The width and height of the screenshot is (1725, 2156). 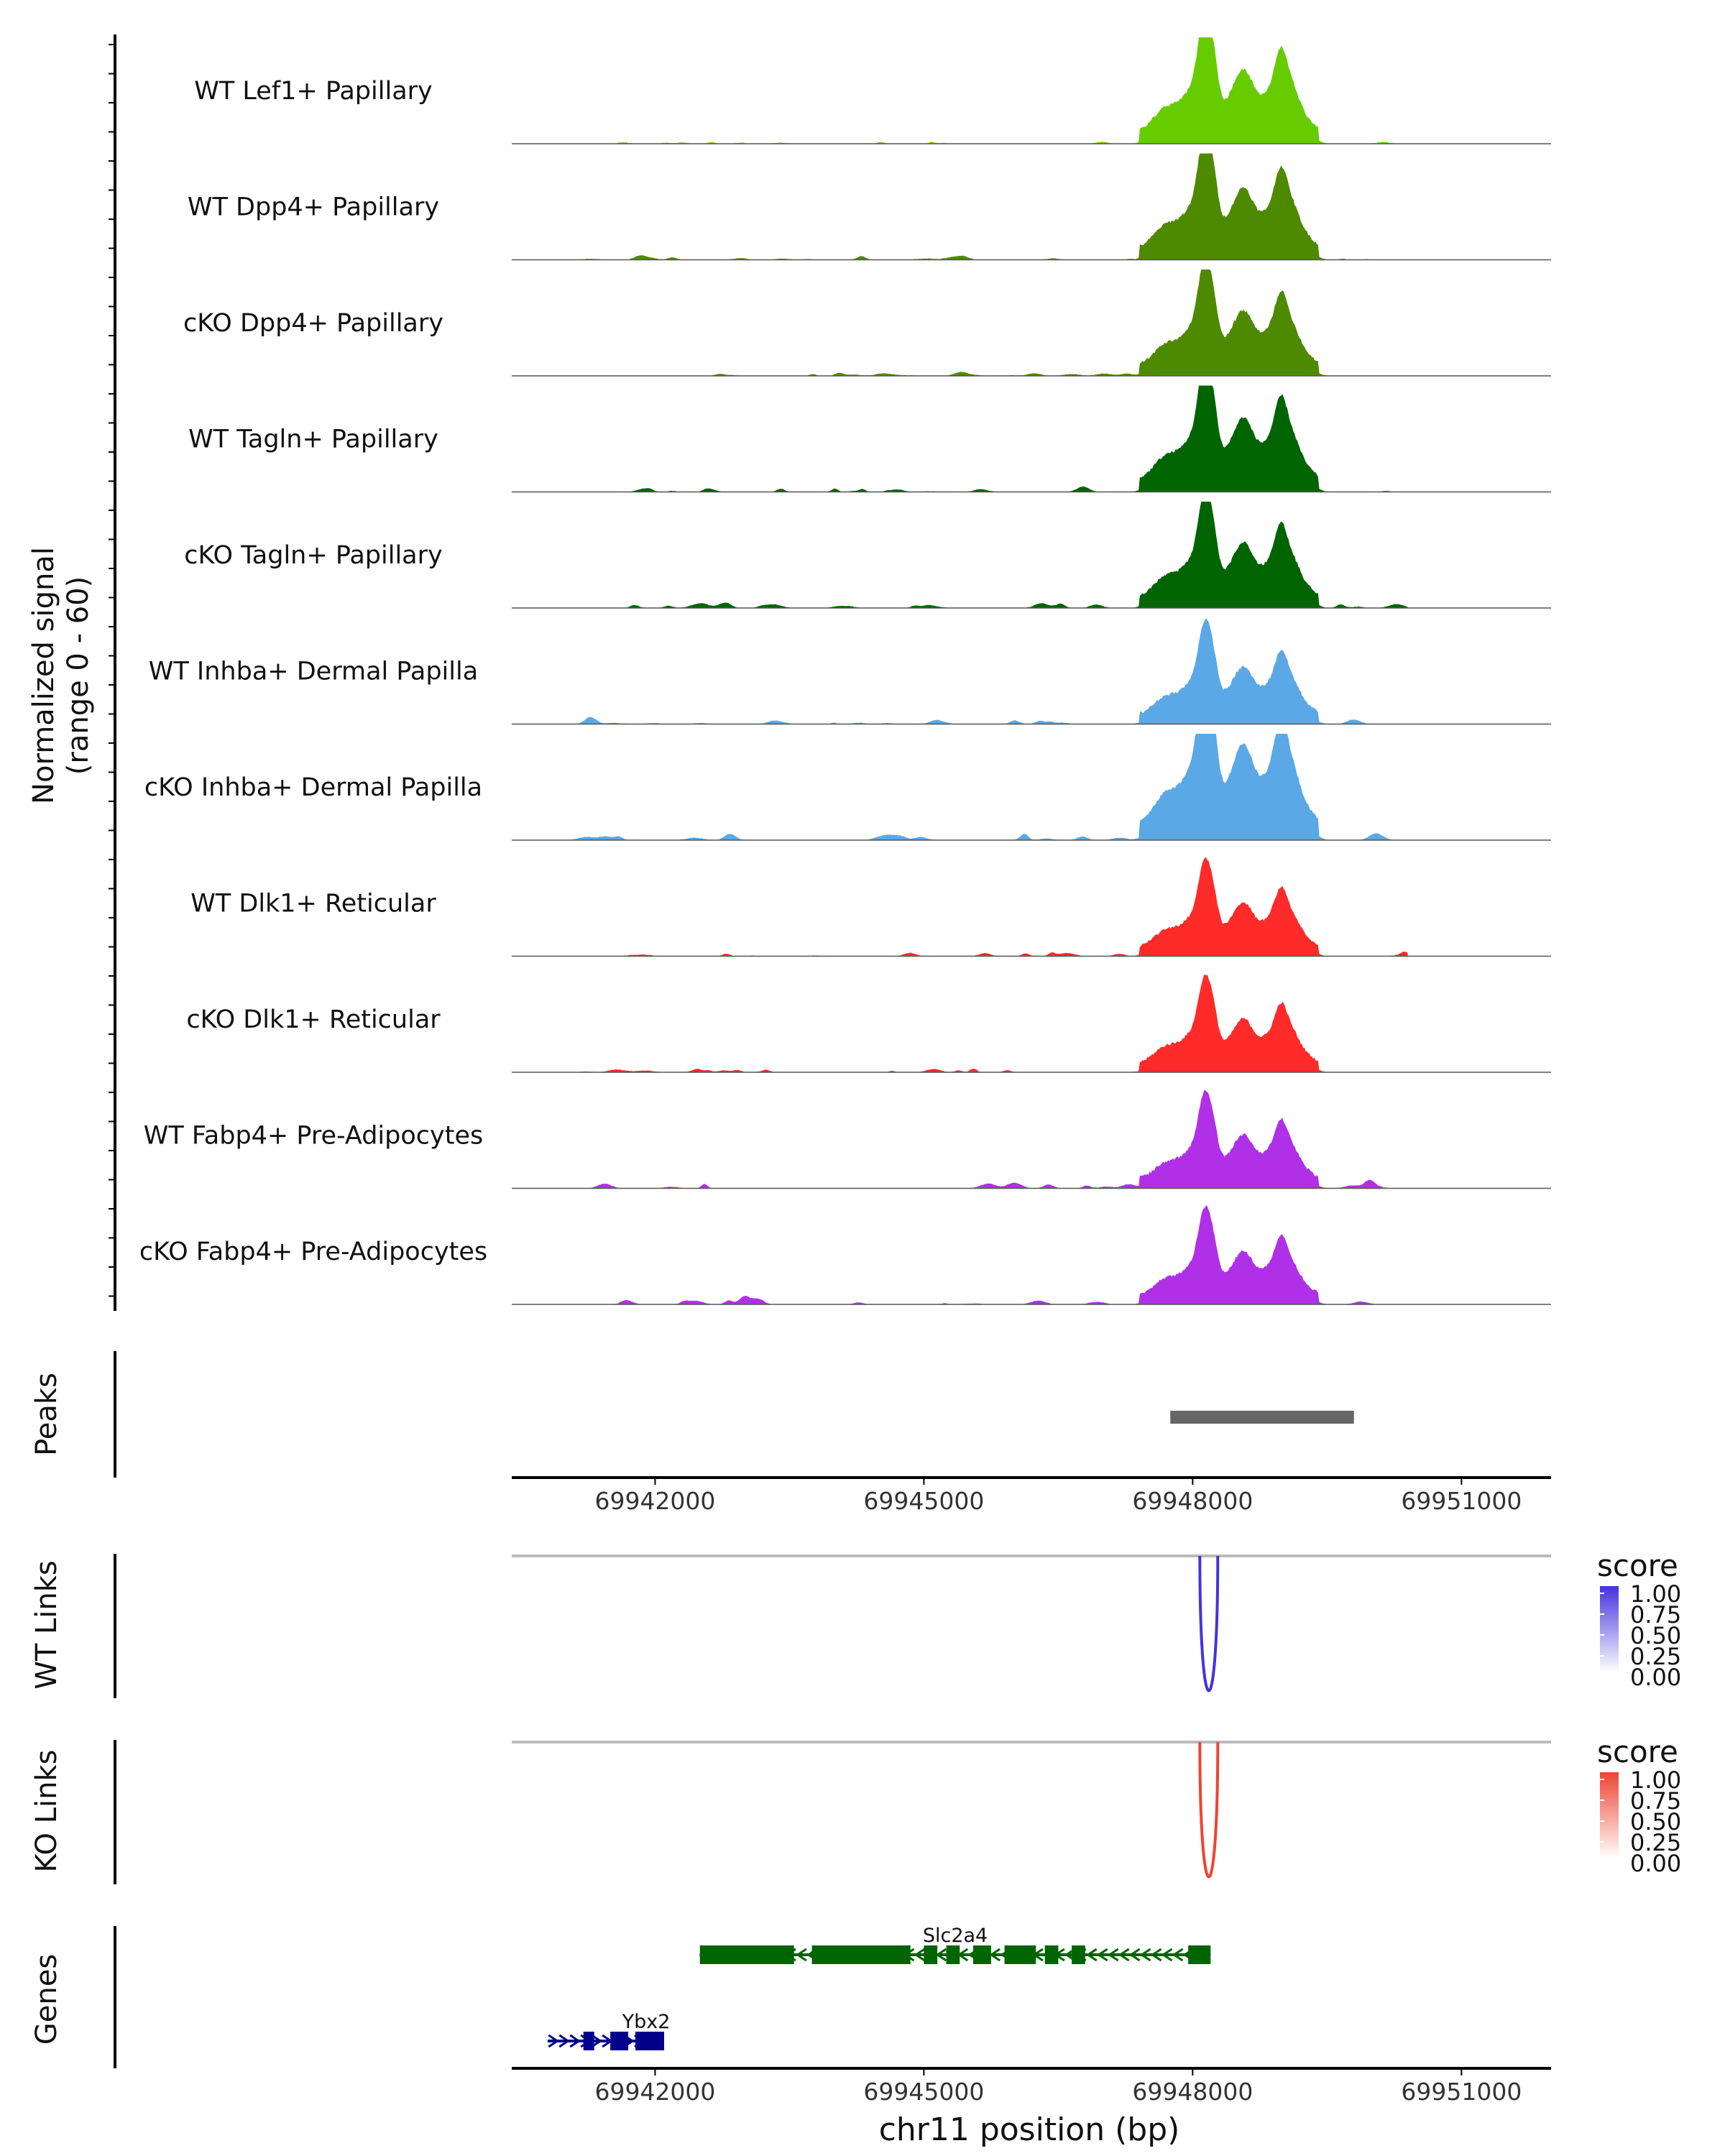 I want to click on x-axis-bottom: 69942000 69945000 69948000 69951000, so click(x=1031, y=2086).